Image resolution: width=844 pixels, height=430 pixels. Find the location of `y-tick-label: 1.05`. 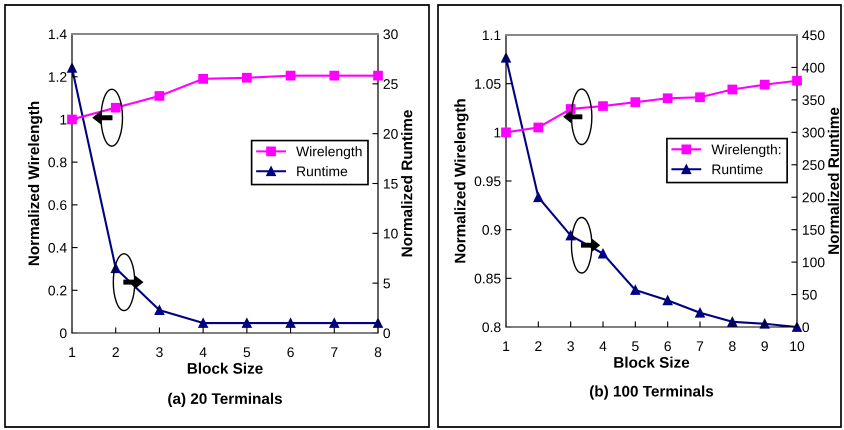

y-tick-label: 1.05 is located at coordinates (488, 84).